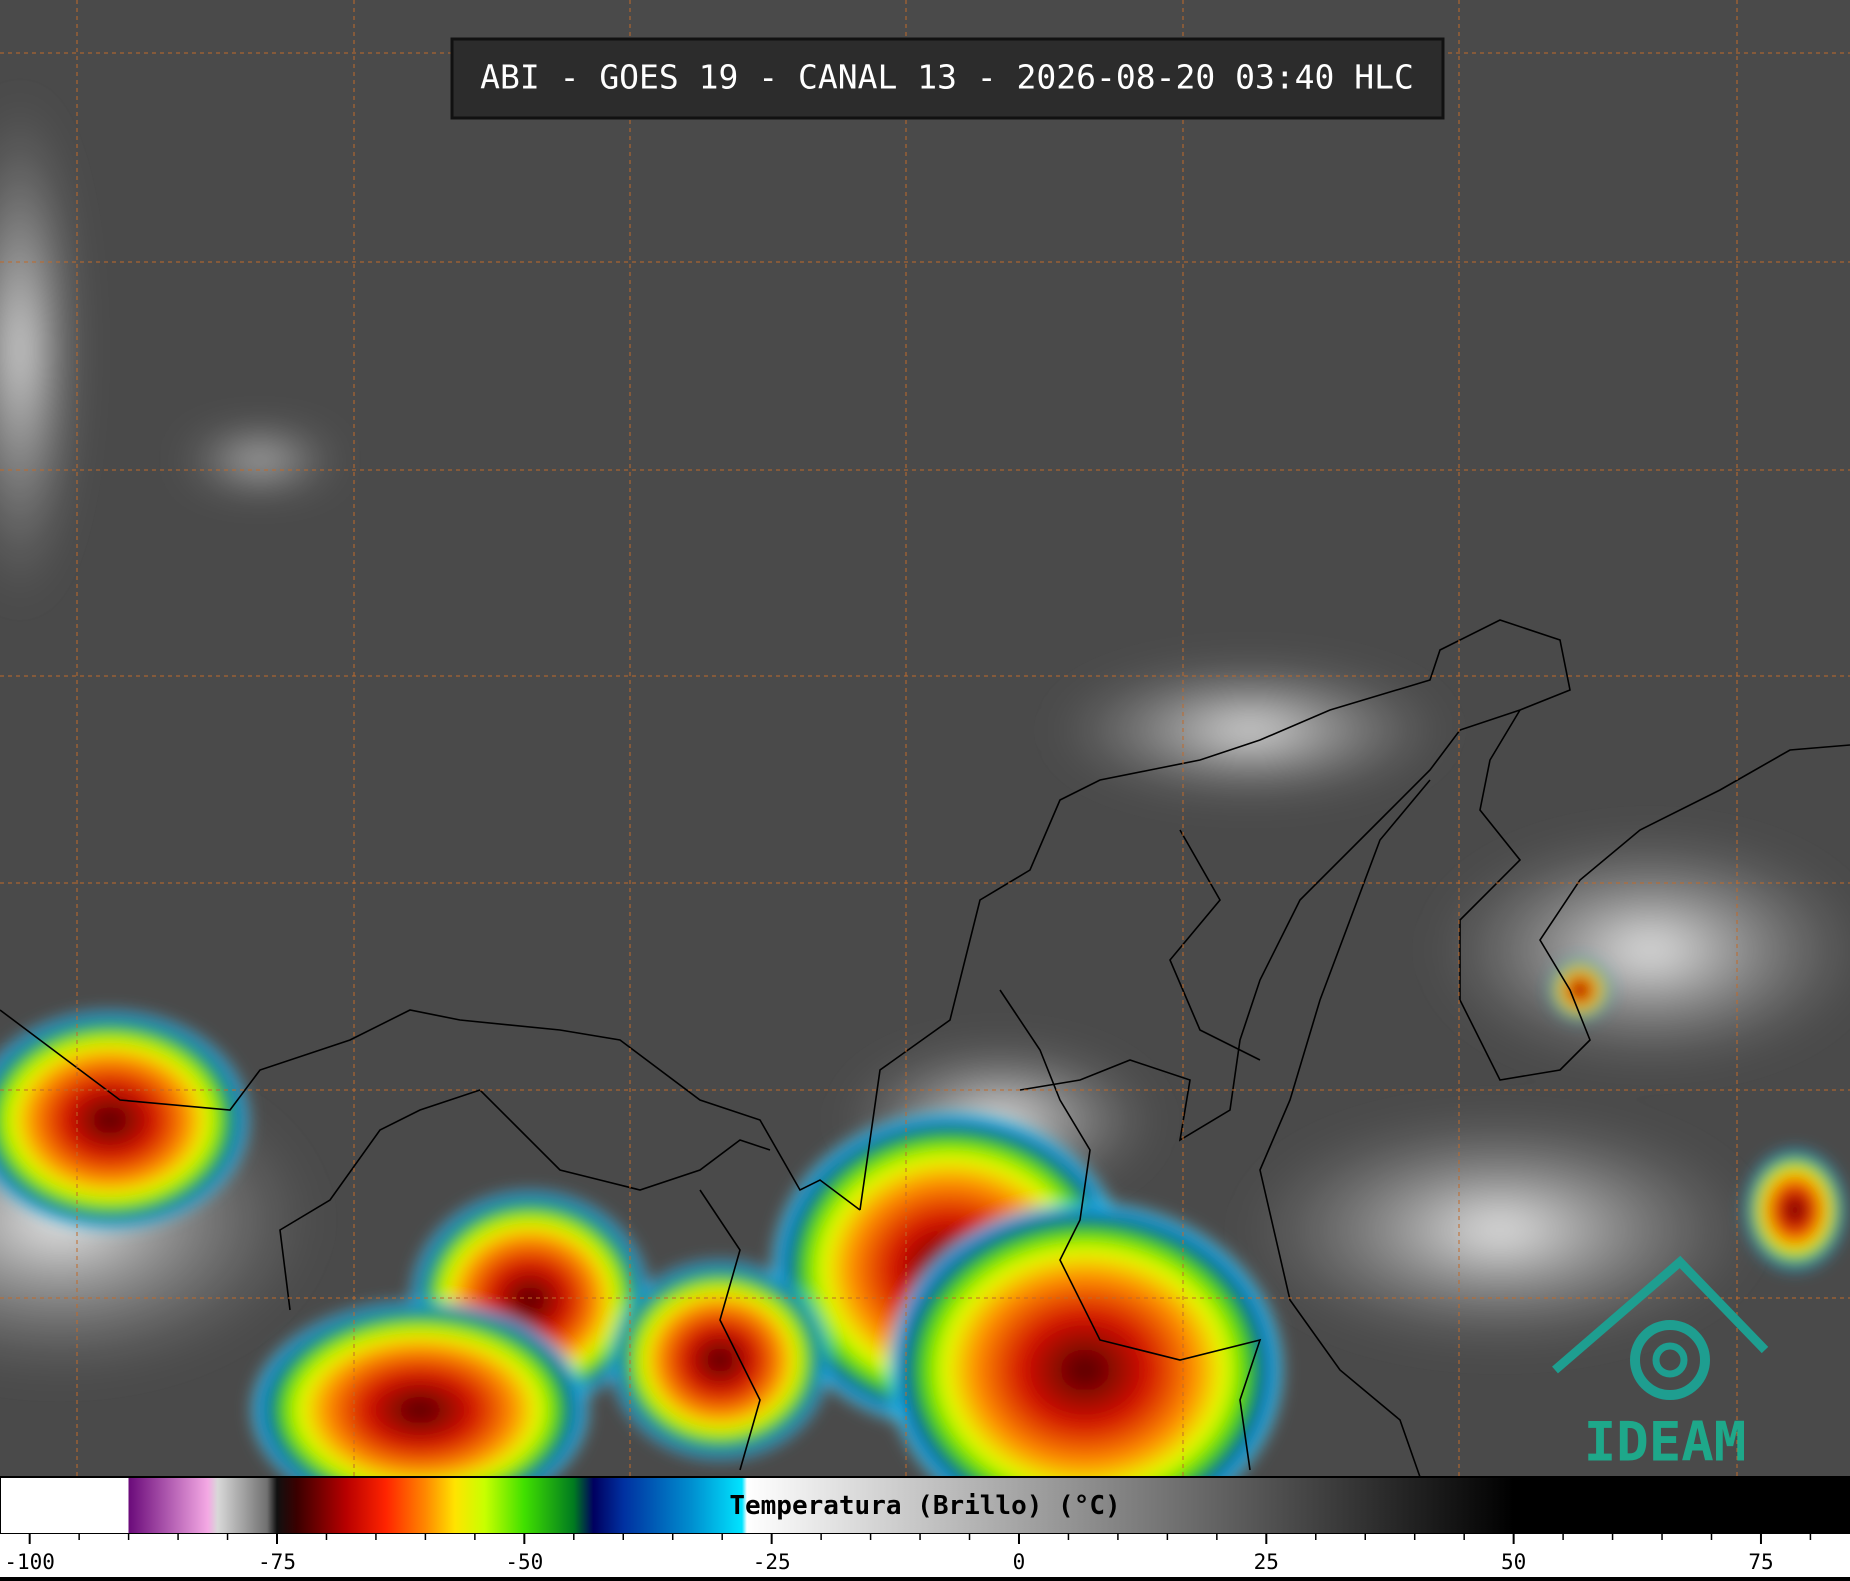 This screenshot has height=1581, width=1850. What do you see at coordinates (925, 1555) in the screenshot?
I see `tick-strip` at bounding box center [925, 1555].